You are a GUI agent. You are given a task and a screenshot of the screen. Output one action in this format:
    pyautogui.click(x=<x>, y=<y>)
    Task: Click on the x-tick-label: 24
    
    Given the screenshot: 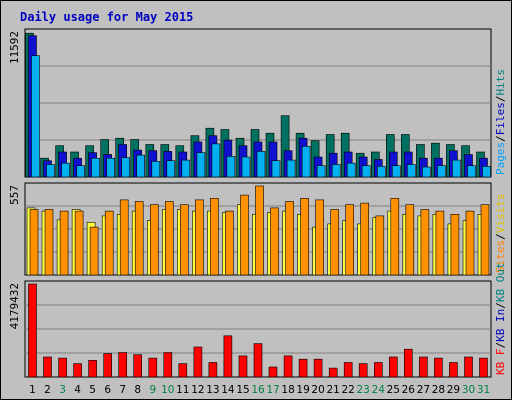 What is the action you would take?
    pyautogui.click(x=379, y=390)
    